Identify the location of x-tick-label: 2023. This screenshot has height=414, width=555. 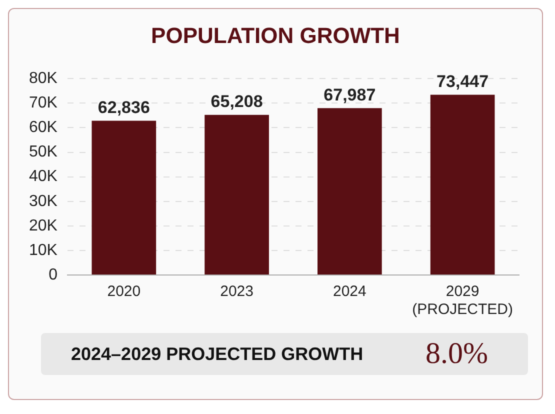
(237, 291).